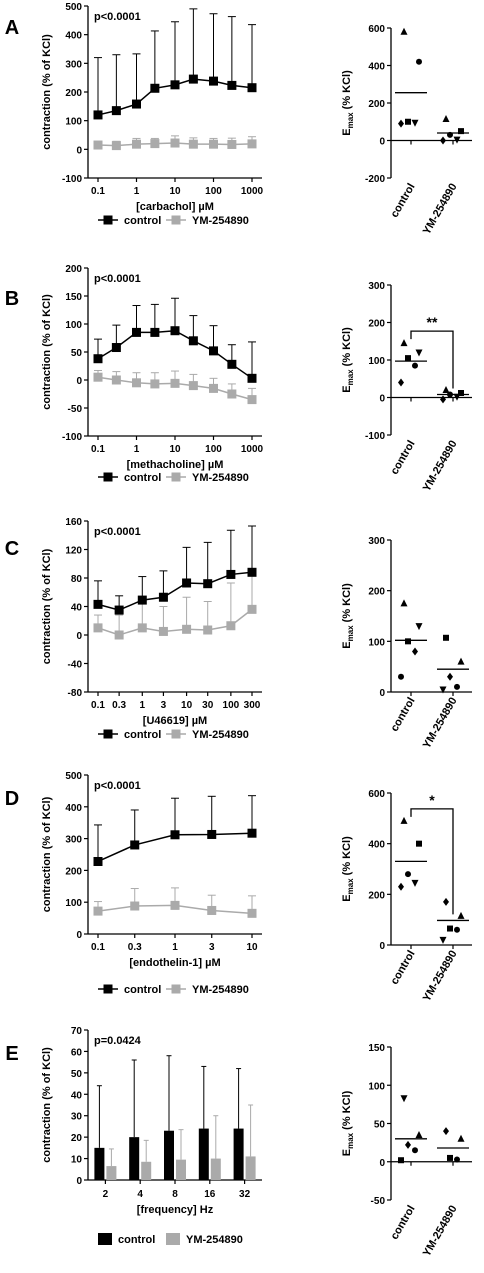 This screenshot has height=1273, width=484. What do you see at coordinates (140, 1194) in the screenshot?
I see `x-tick-label: 4` at bounding box center [140, 1194].